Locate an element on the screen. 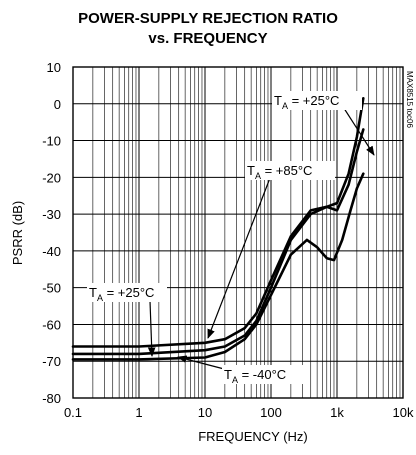 Image resolution: width=416 pixels, height=455 pixels. y-tick-label: -30 is located at coordinates (51, 214).